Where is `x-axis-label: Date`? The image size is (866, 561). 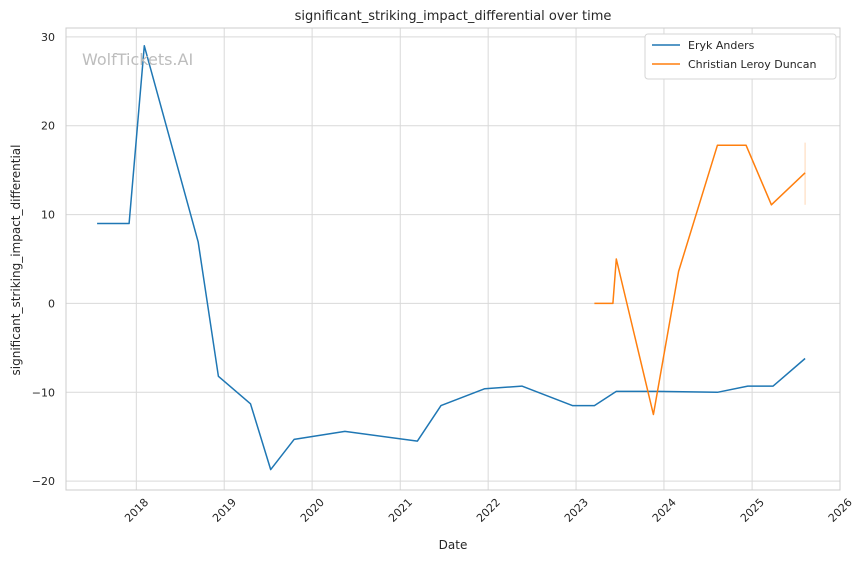
x-axis-label: Date is located at coordinates (453, 545).